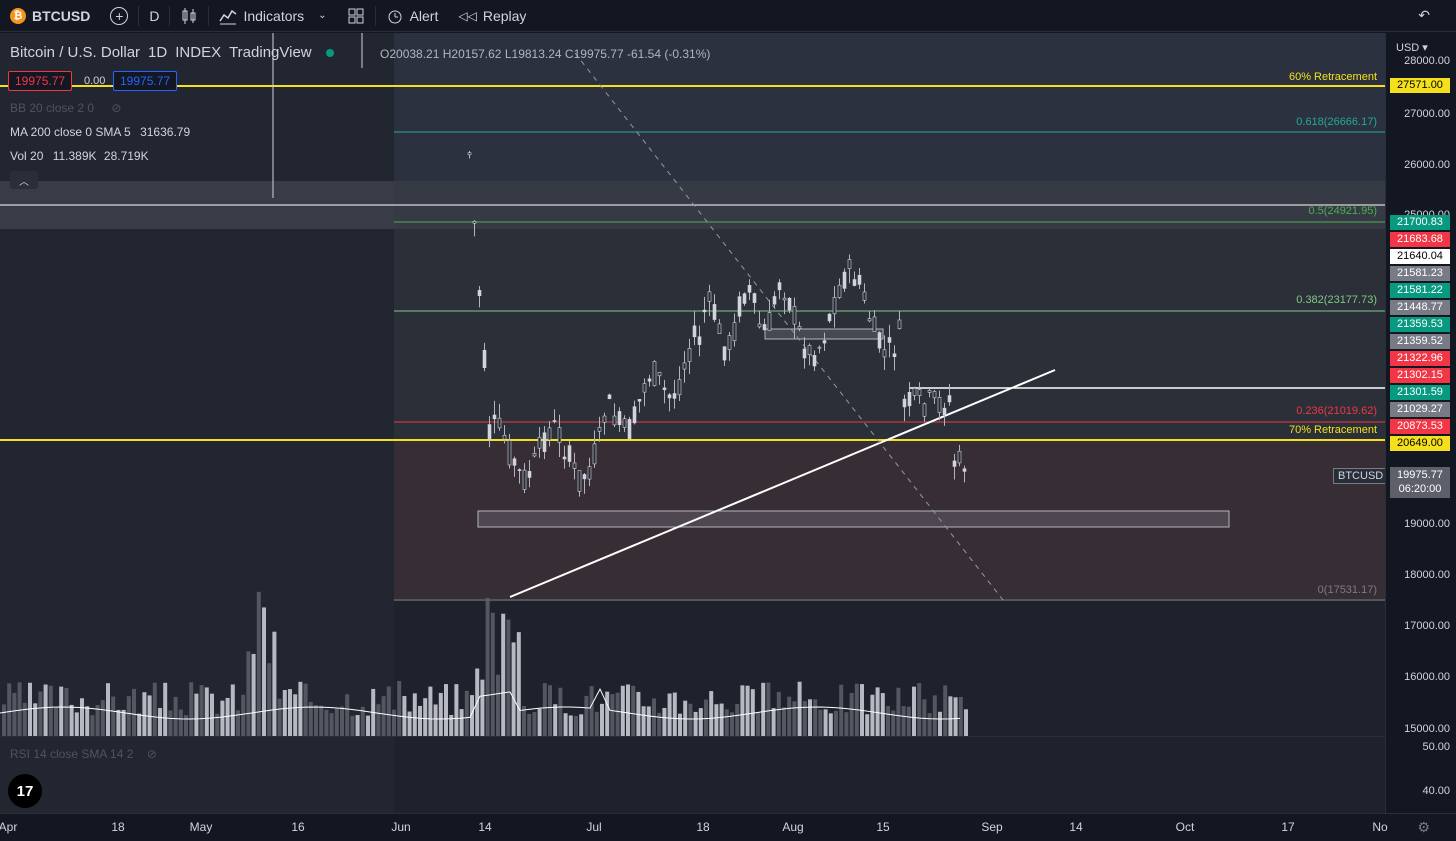 Image resolution: width=1456 pixels, height=841 pixels. What do you see at coordinates (1420, 426) in the screenshot?
I see `price-level-tag: 20873.53` at bounding box center [1420, 426].